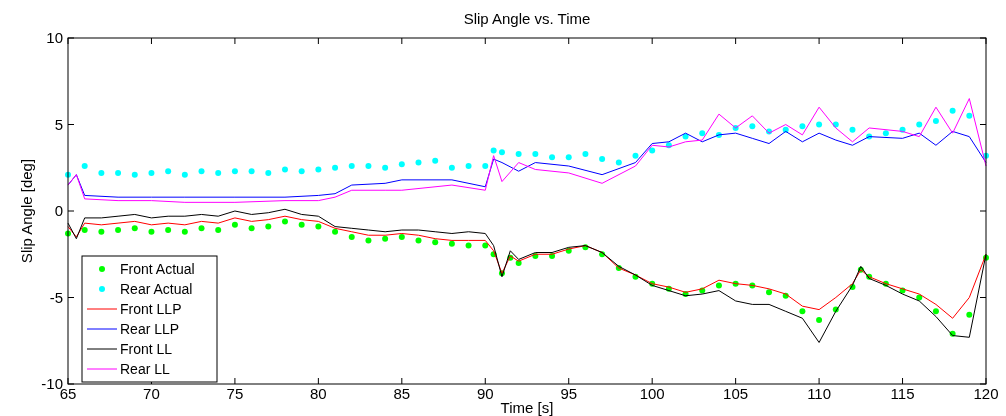 Image resolution: width=1006 pixels, height=416 pixels. I want to click on x-tick-label: 70, so click(151, 393).